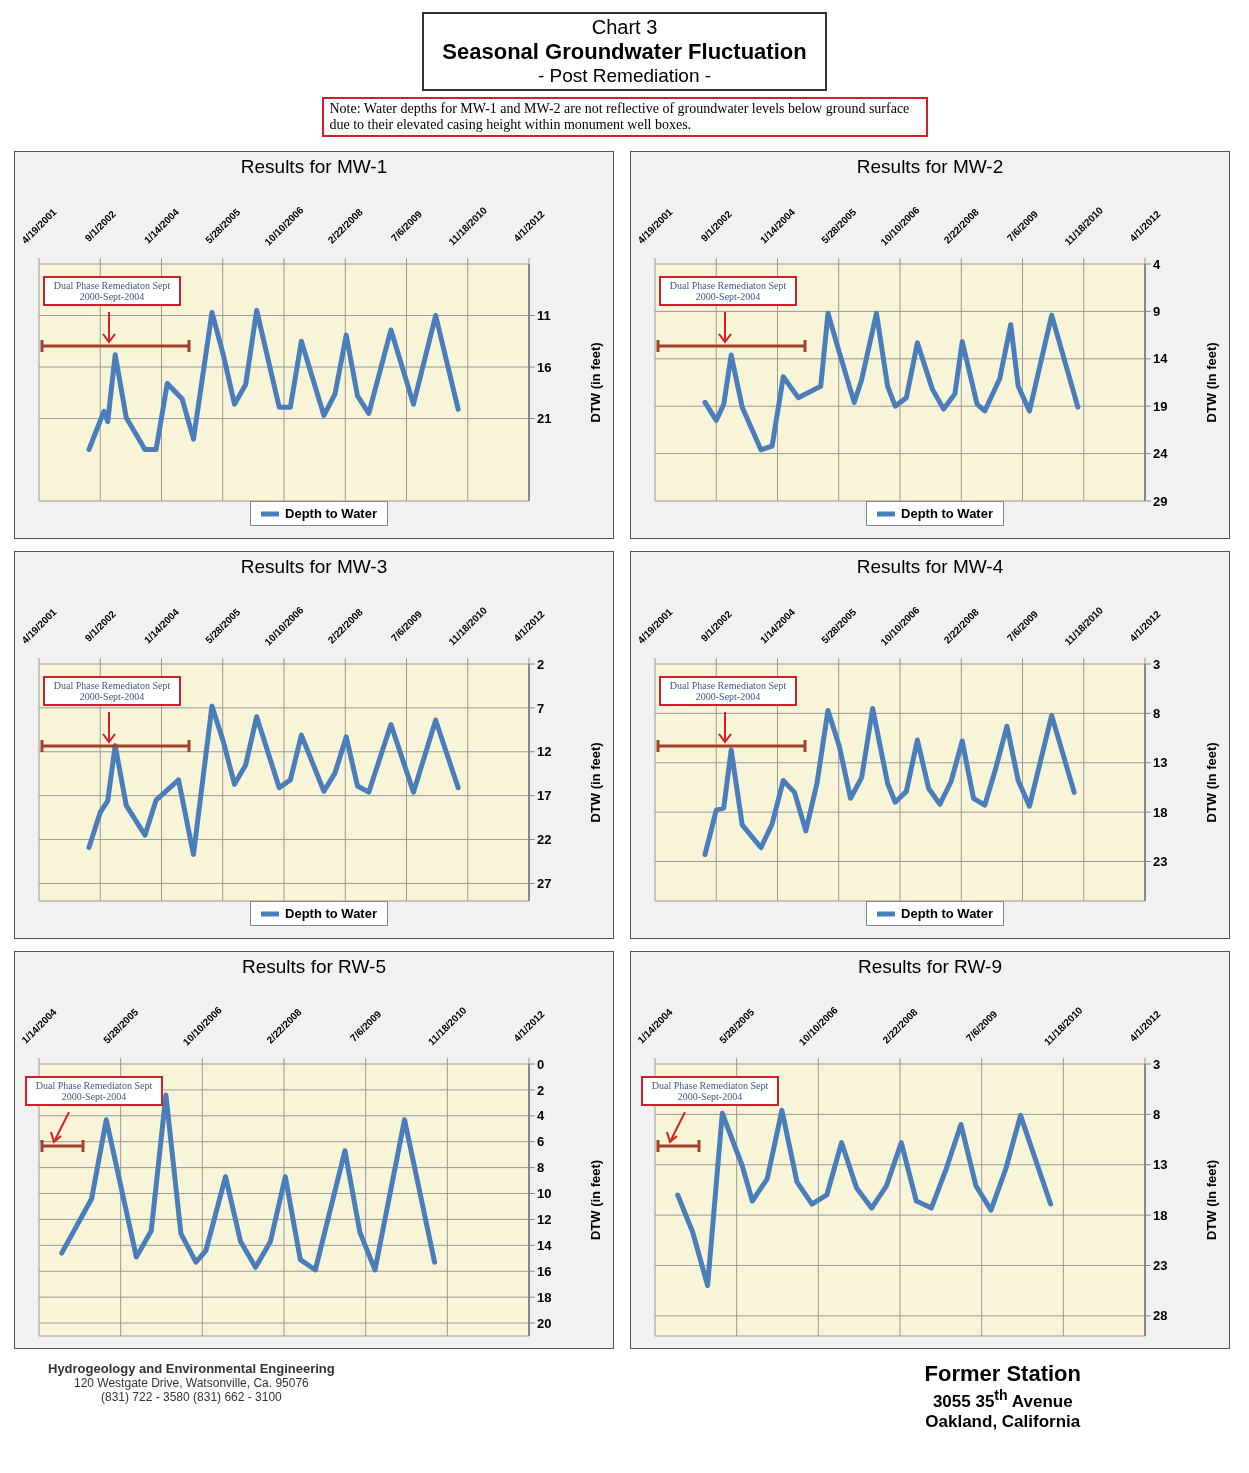  What do you see at coordinates (541, 708) in the screenshot?
I see `y-tick-label: 7` at bounding box center [541, 708].